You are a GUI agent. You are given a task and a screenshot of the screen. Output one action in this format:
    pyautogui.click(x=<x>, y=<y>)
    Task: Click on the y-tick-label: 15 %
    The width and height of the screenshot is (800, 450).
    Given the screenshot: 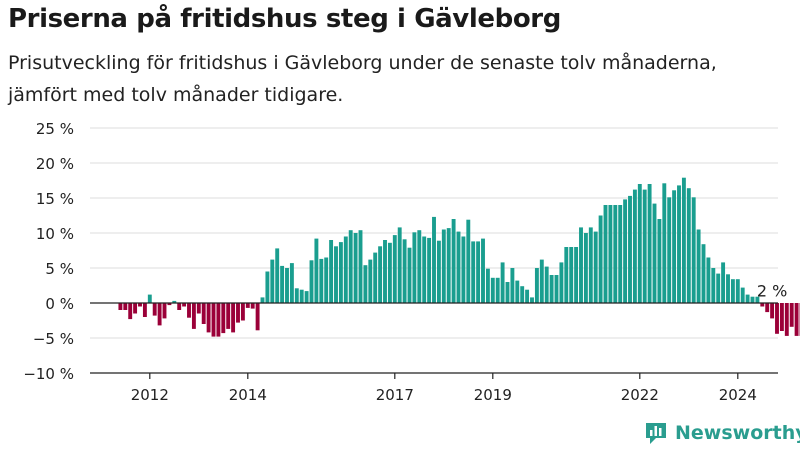 What is the action you would take?
    pyautogui.click(x=55, y=199)
    